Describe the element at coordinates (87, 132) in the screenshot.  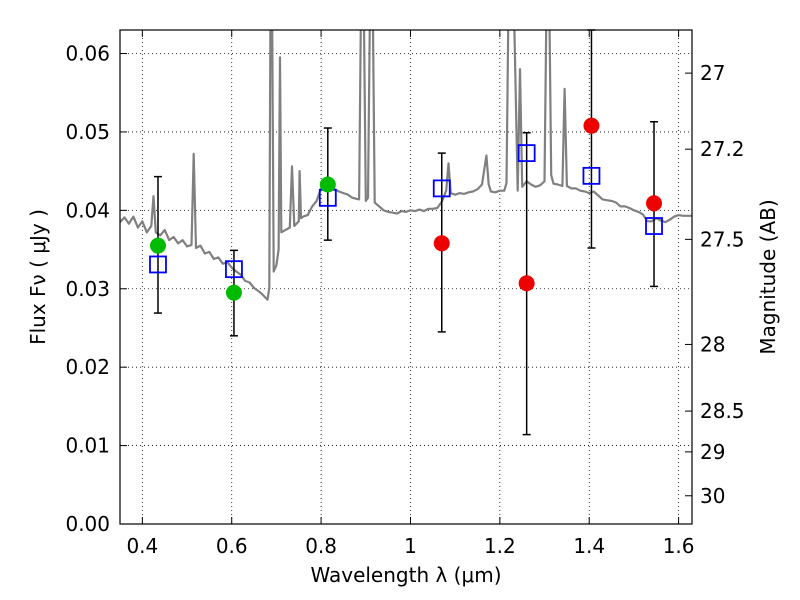
I see `y-tick-label: 0.05` at that location.